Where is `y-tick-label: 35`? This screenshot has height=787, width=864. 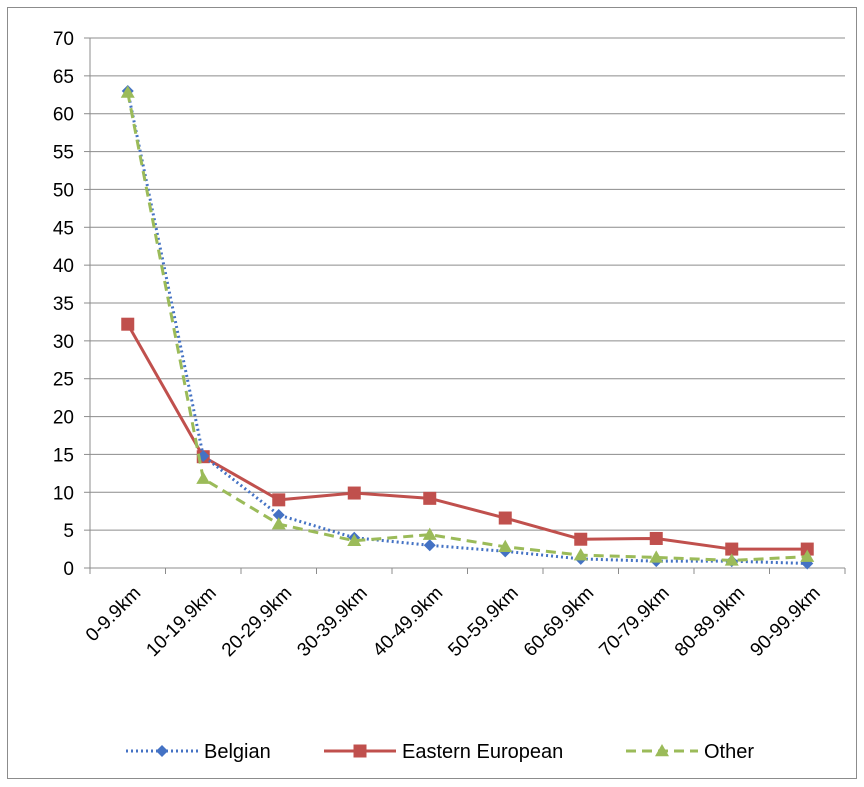
y-tick-label: 35 is located at coordinates (63, 304).